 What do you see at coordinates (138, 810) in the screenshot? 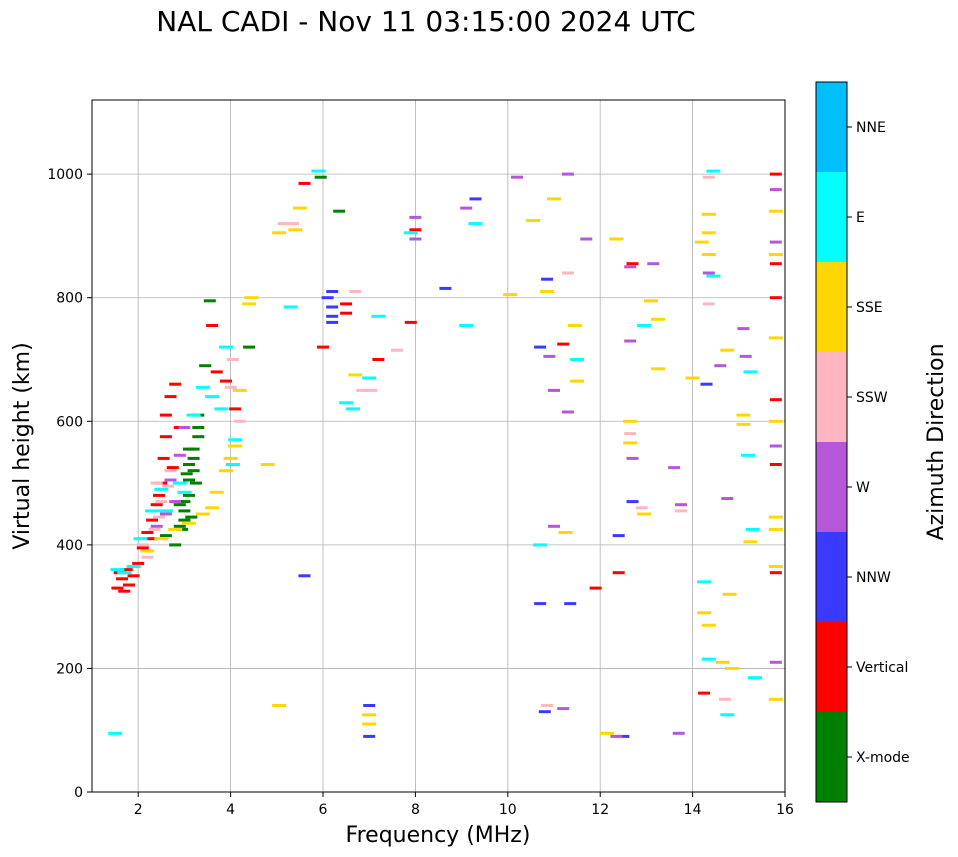
I see `x-tick-label: 2` at bounding box center [138, 810].